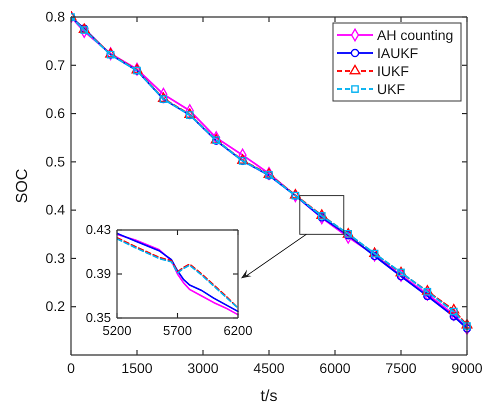 The height and width of the screenshot is (407, 487). Describe the element at coordinates (71, 368) in the screenshot. I see `x-tick-label: 0` at that location.